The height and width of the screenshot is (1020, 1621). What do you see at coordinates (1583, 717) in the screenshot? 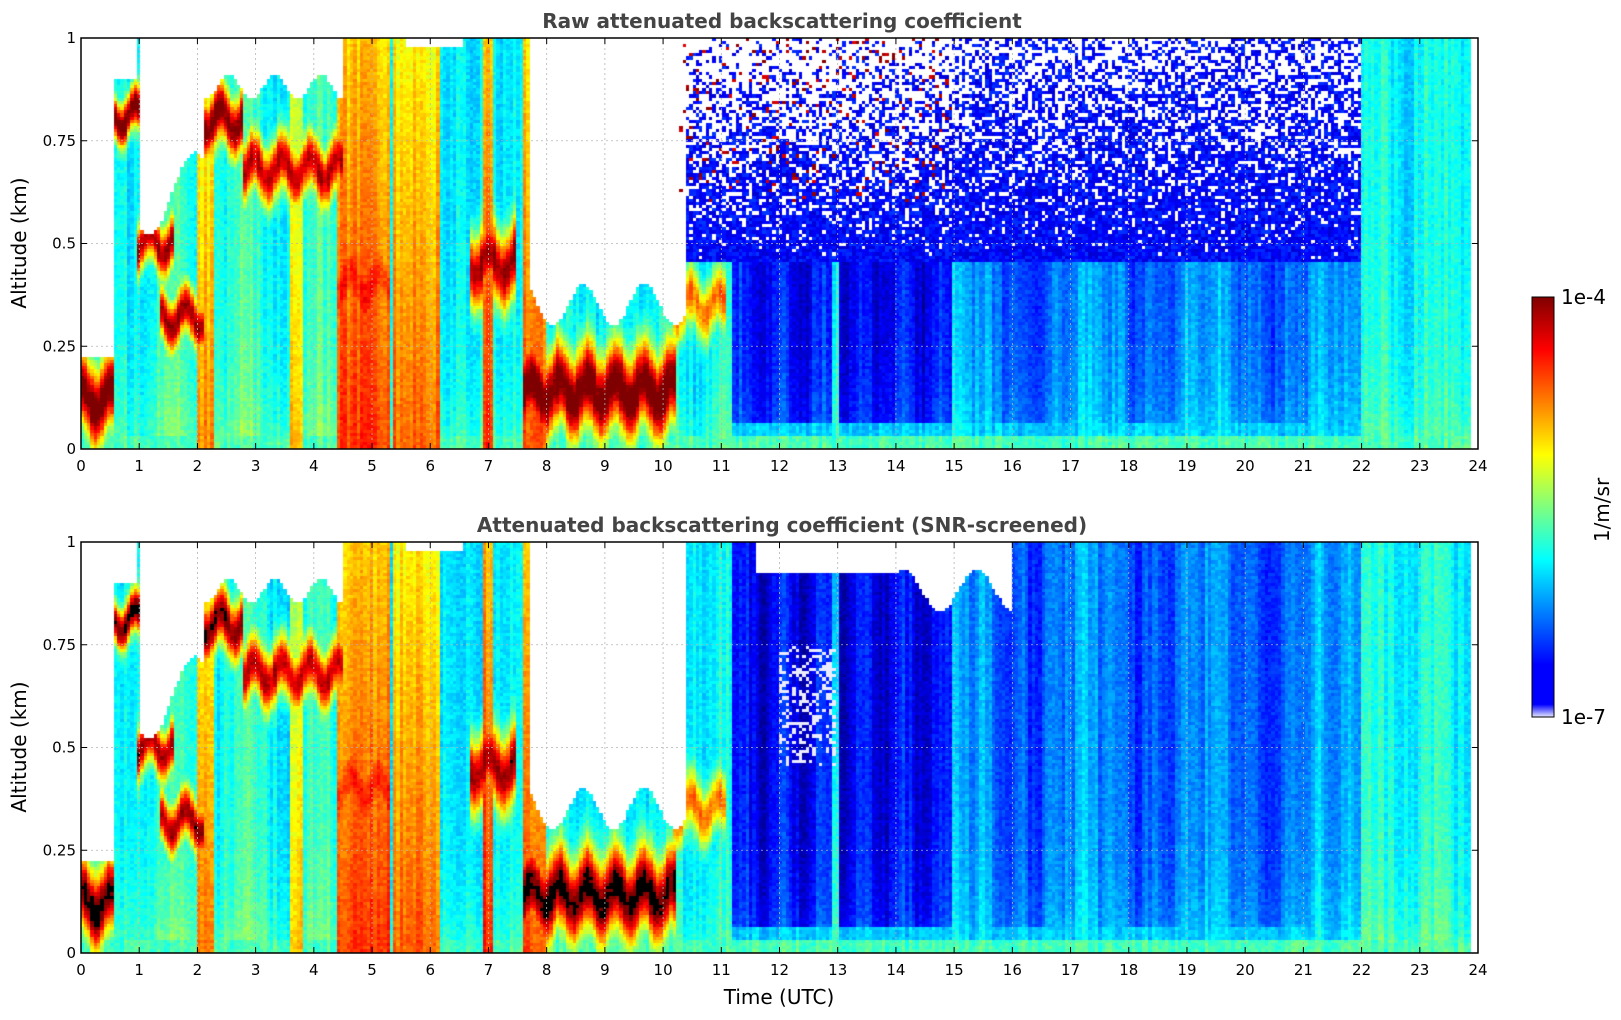
I see `colorbar-min-label: 1e-7` at bounding box center [1583, 717].